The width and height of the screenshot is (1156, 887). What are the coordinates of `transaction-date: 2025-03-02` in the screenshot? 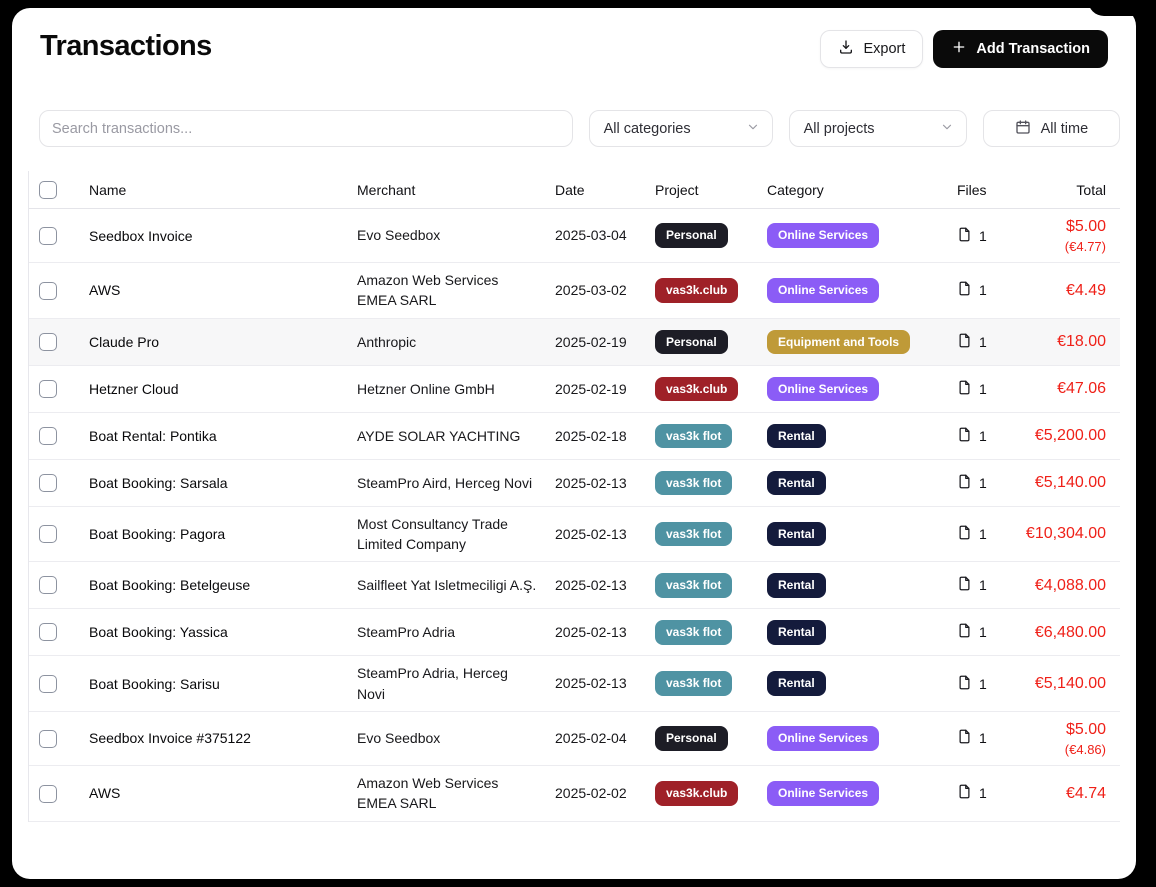 It's located at (591, 290).